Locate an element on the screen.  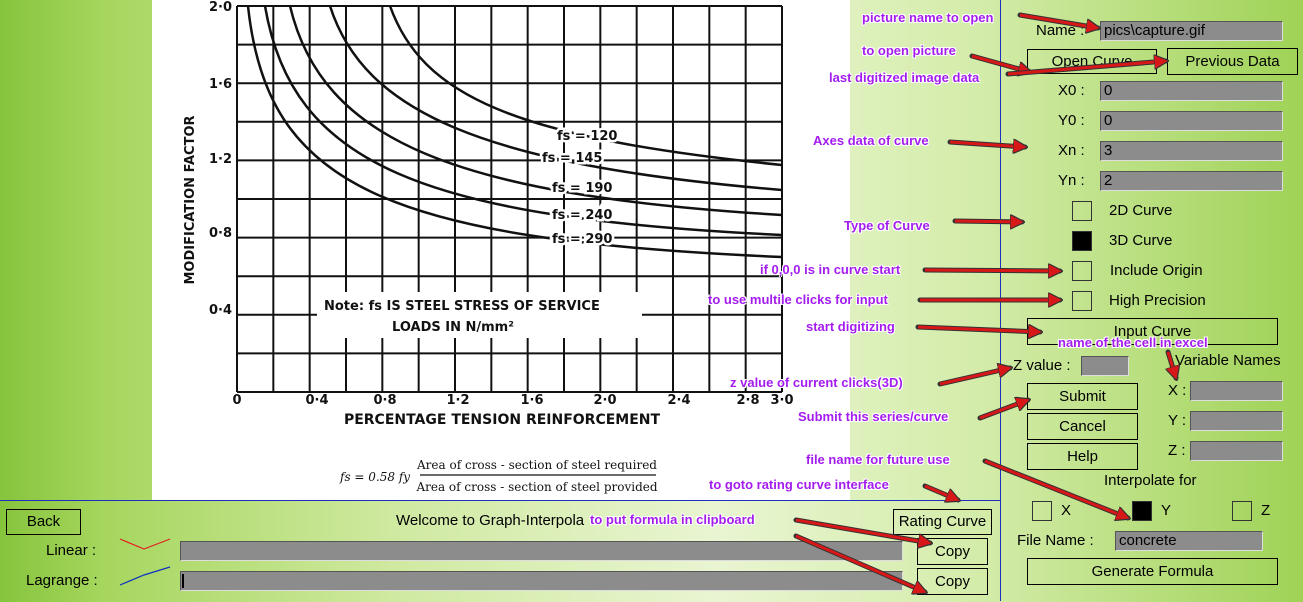
annotation: picture name to open is located at coordinates (928, 17).